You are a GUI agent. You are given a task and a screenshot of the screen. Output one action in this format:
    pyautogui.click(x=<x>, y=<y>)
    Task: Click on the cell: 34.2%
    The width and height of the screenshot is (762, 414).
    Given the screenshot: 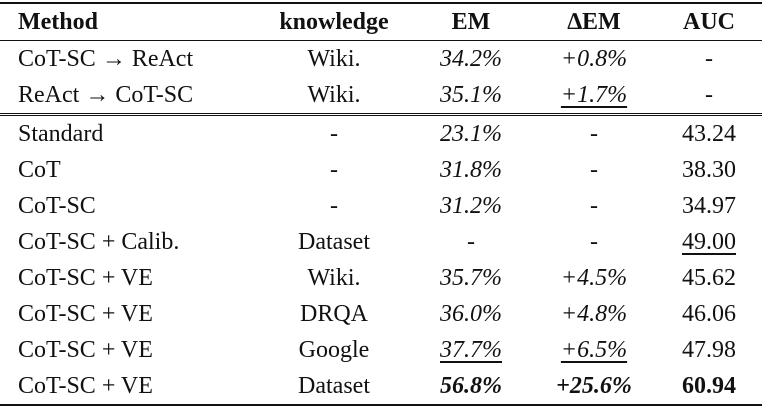 What is the action you would take?
    pyautogui.click(x=471, y=58)
    